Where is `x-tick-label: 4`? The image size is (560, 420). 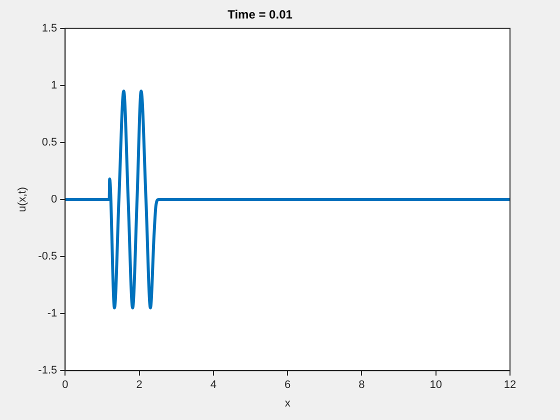
x-tick-label: 4 is located at coordinates (213, 385).